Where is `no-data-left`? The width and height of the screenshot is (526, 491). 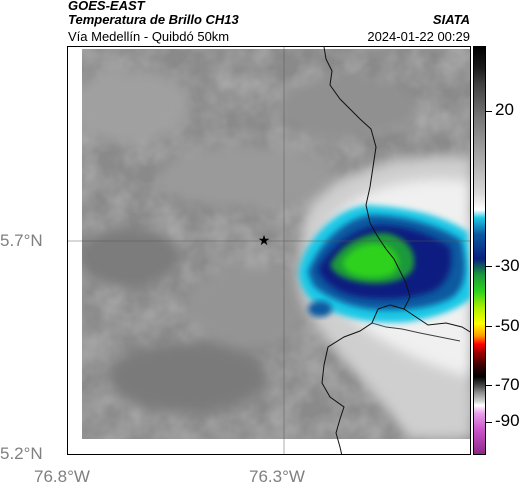 no-data-left is located at coordinates (75, 250).